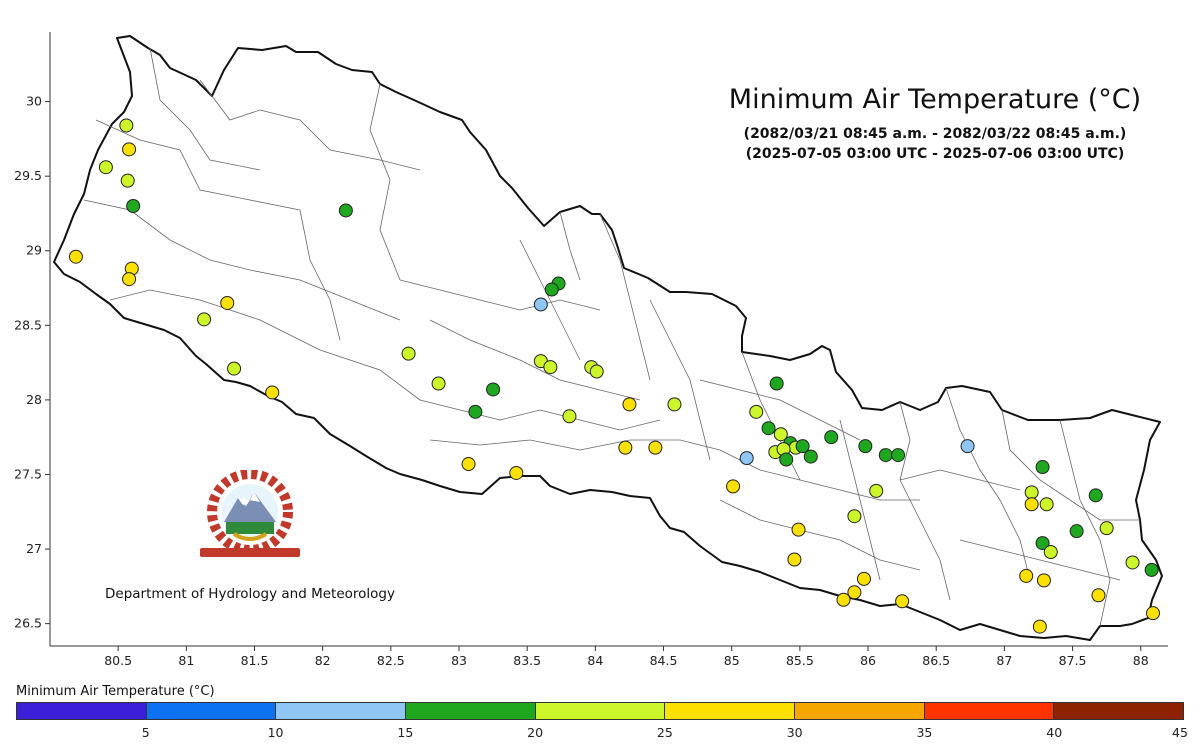 The image size is (1200, 756). Describe the element at coordinates (800, 660) in the screenshot. I see `x-tick-label: 85.5` at that location.